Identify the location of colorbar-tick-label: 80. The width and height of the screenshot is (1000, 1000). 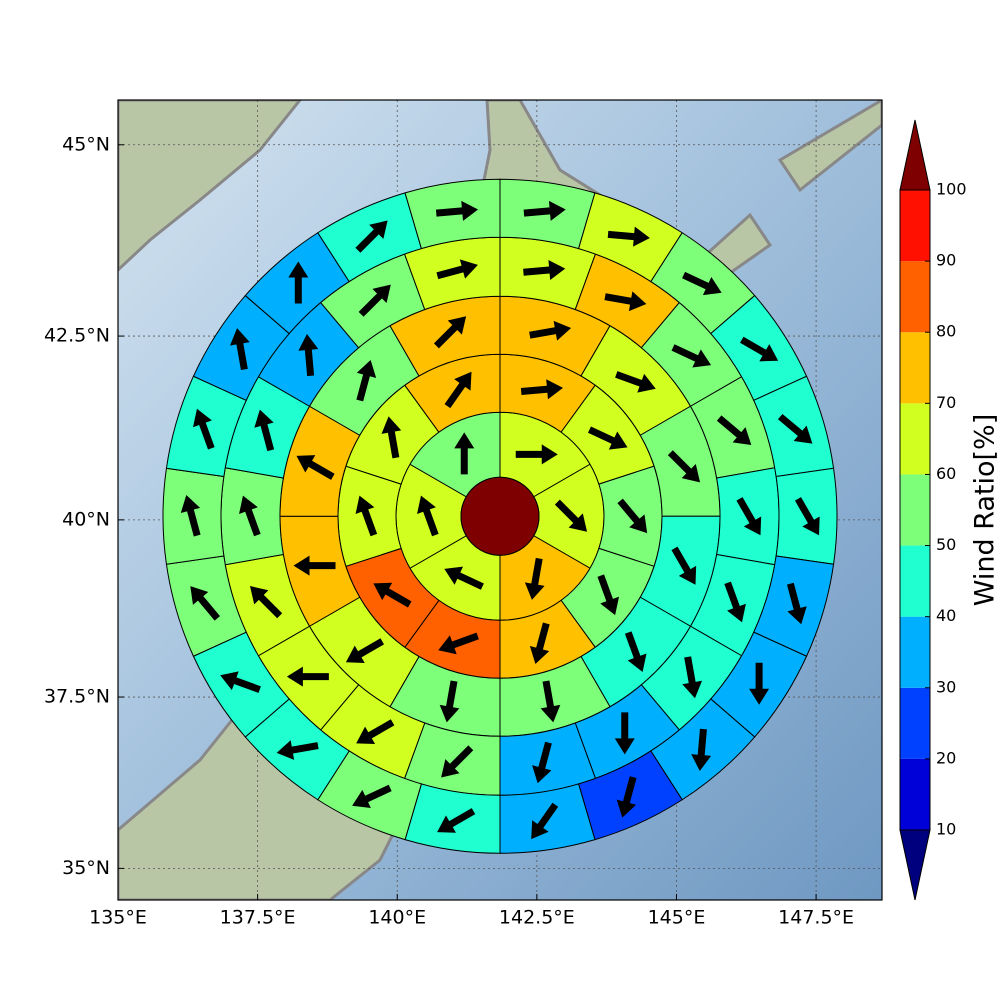
(946, 331).